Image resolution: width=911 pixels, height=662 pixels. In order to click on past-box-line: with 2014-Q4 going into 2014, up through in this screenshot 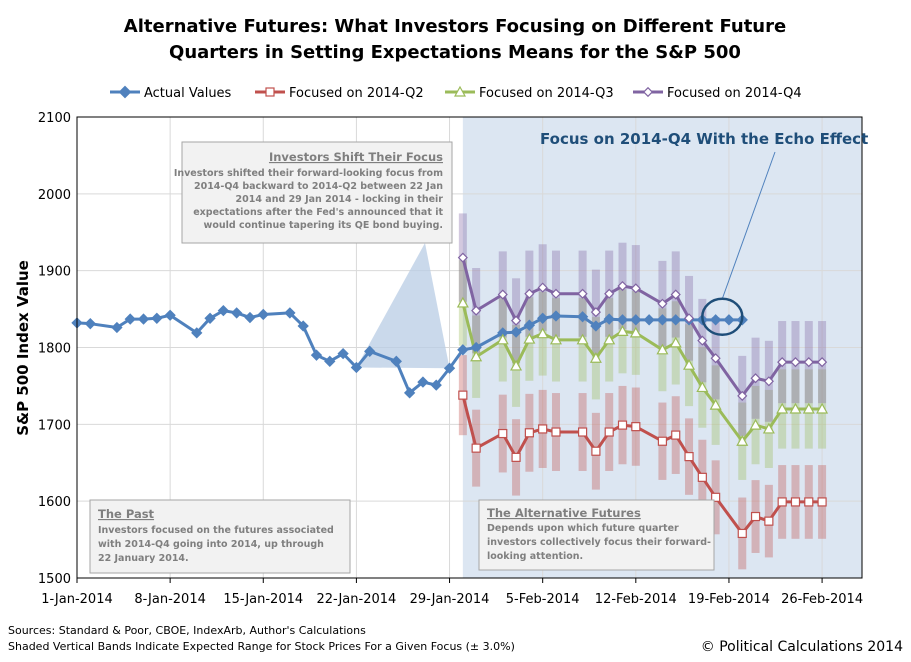, I will do `click(211, 544)`.